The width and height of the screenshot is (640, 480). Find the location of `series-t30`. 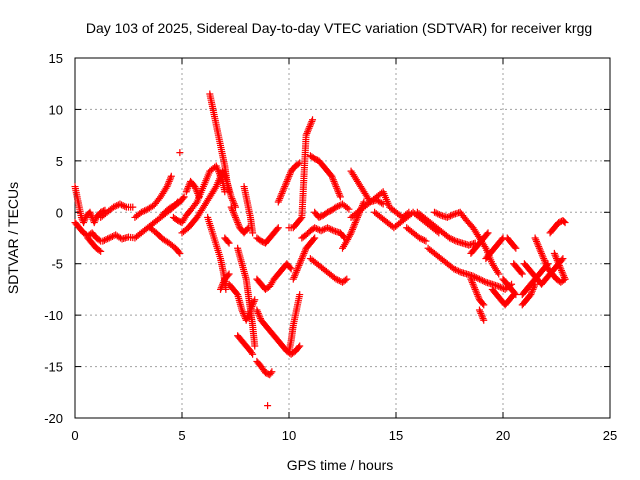

series-t30 is located at coordinates (301, 174).